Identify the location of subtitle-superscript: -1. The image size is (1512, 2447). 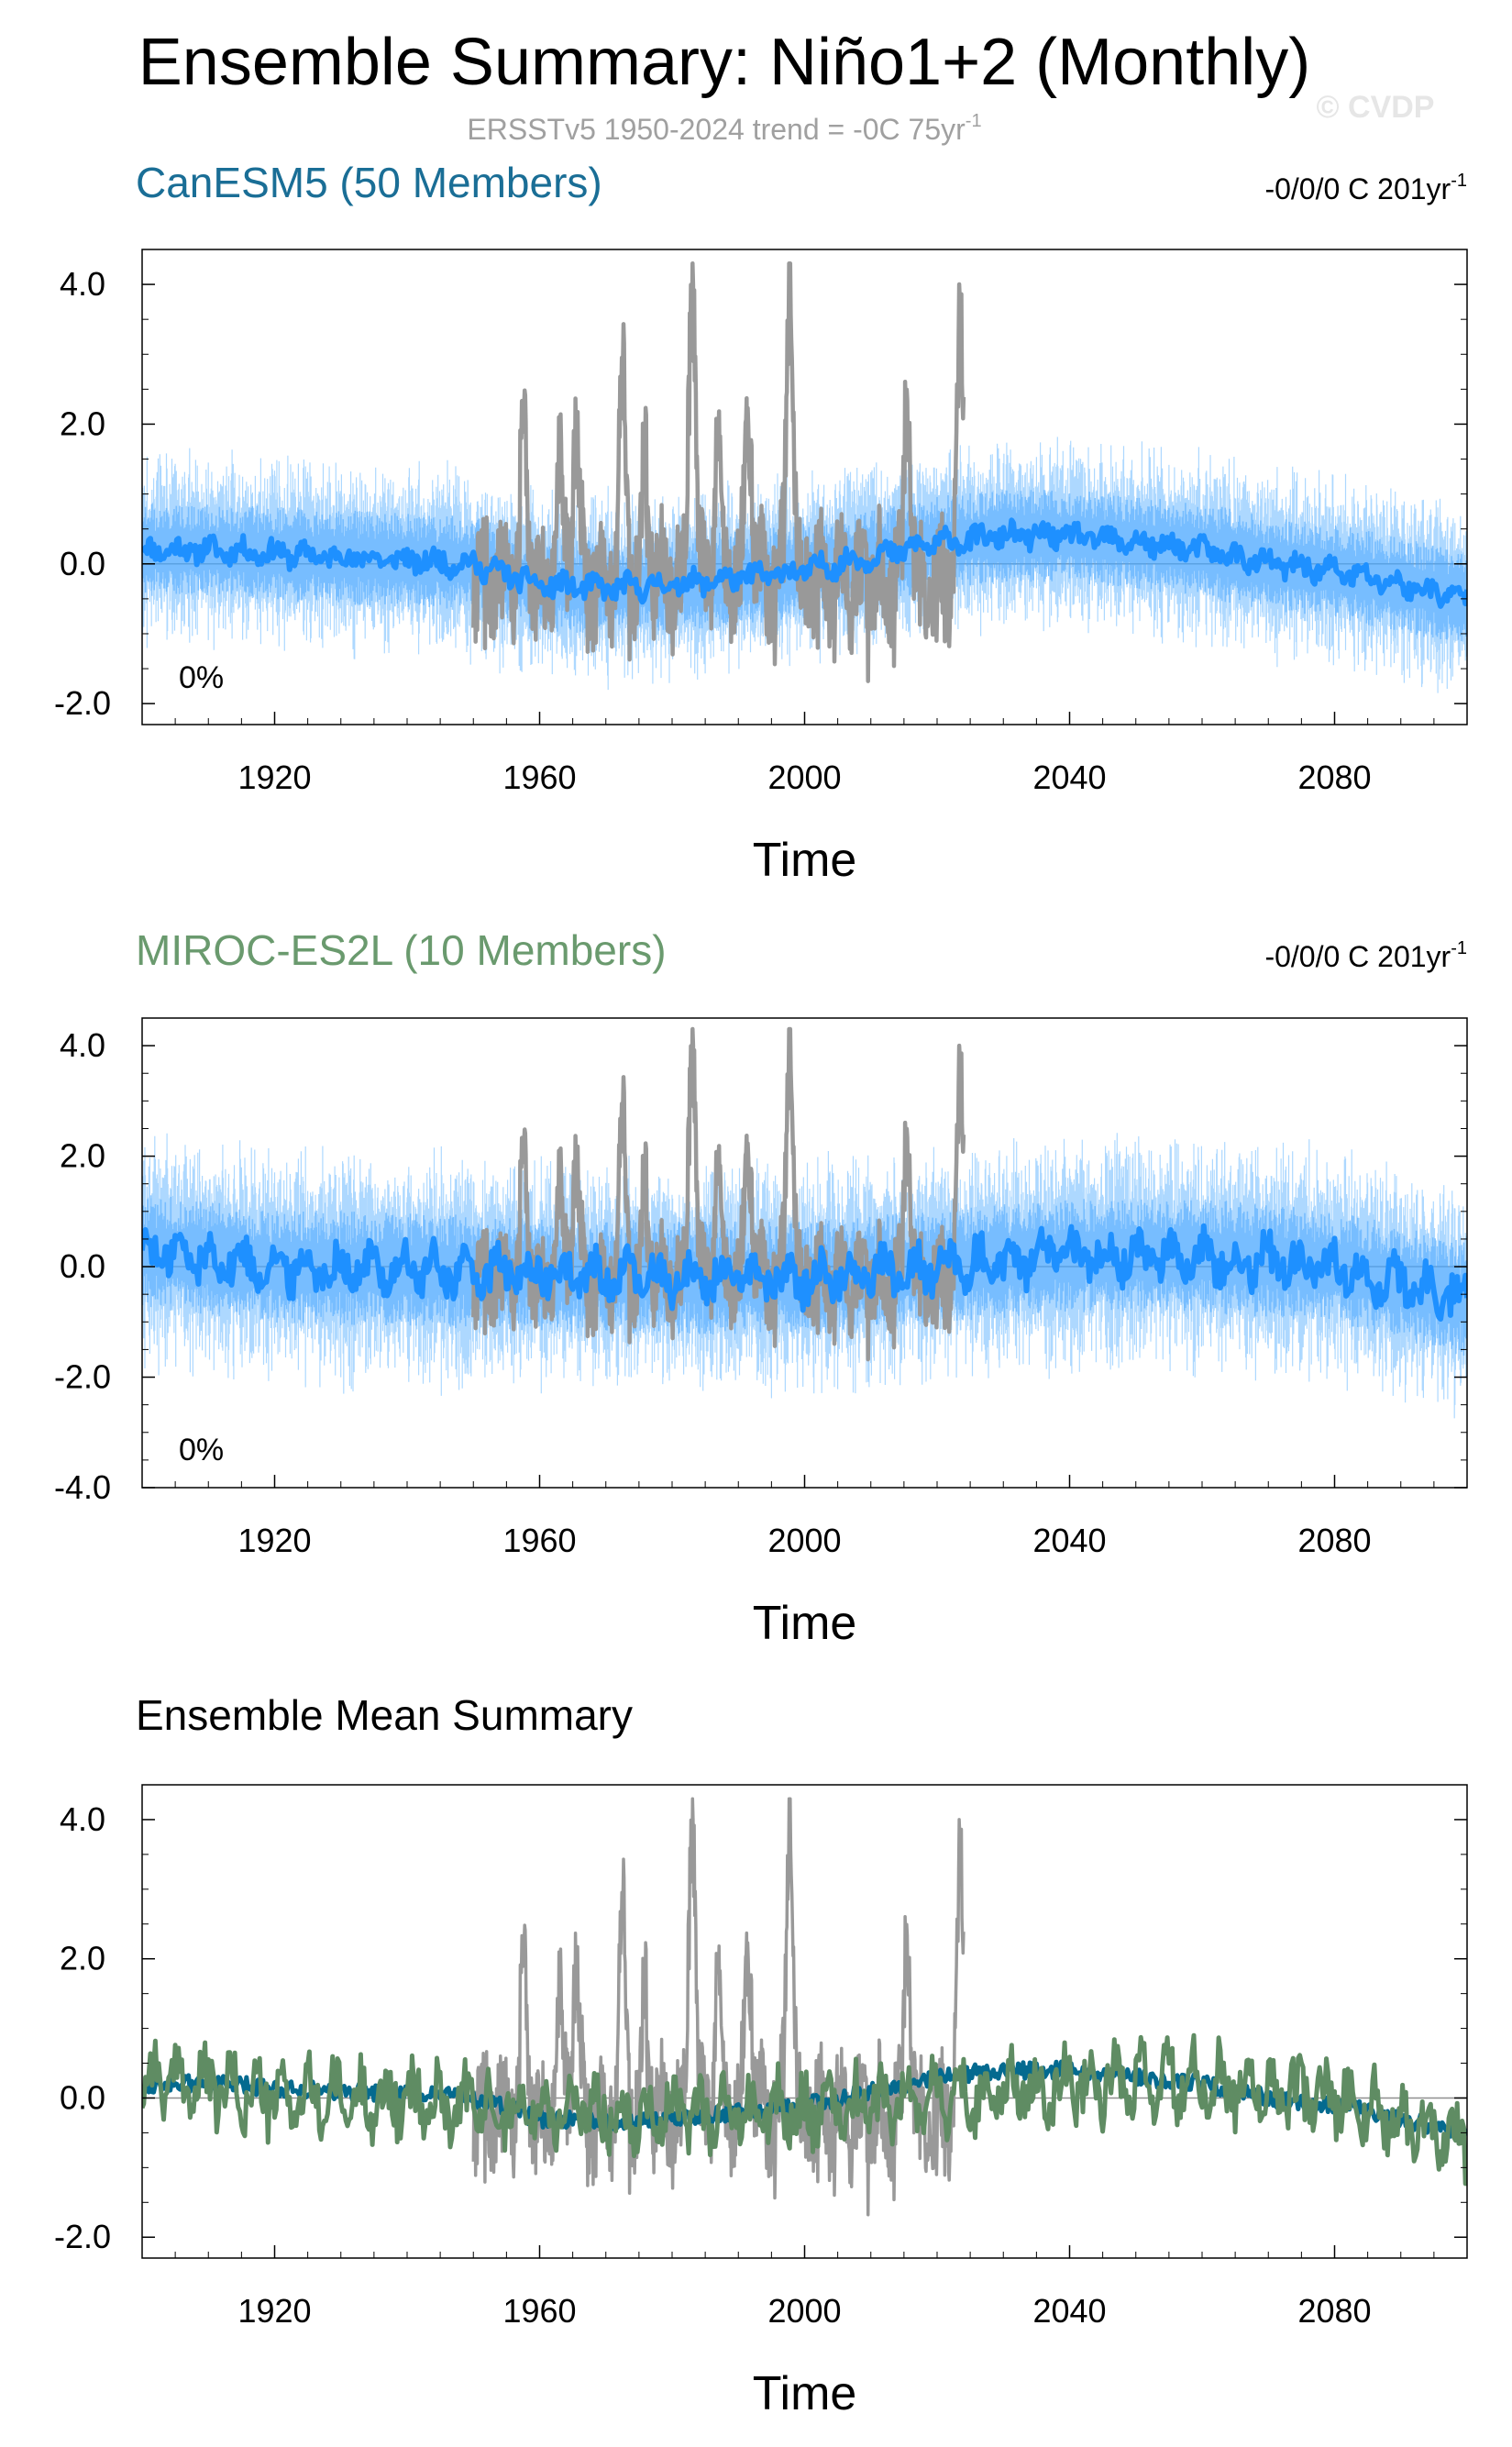
(974, 121).